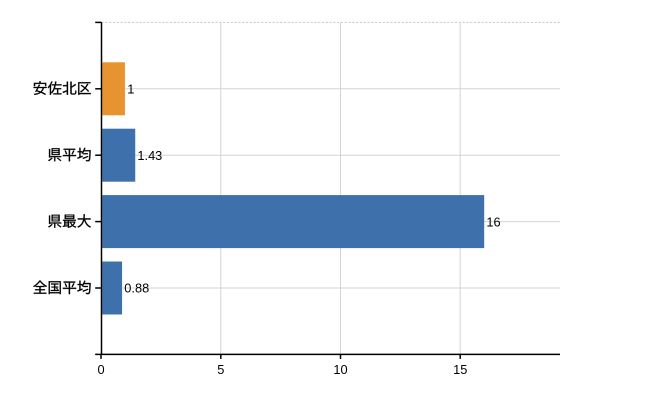  What do you see at coordinates (220, 369) in the screenshot?
I see `svg-text: 5` at bounding box center [220, 369].